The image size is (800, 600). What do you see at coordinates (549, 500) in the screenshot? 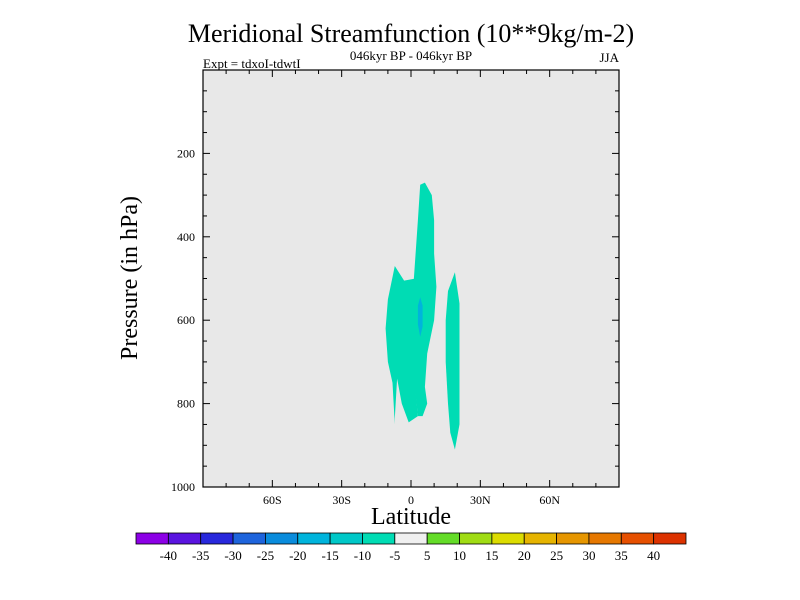
I see `x-tick-label: 60N` at bounding box center [549, 500].